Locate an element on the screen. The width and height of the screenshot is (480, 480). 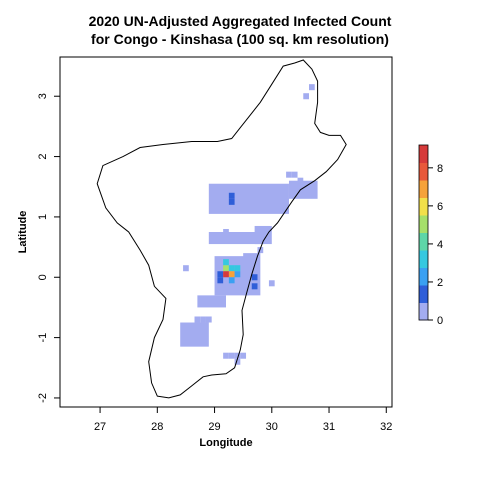
colorbar-tick-label-4: 8 is located at coordinates (440, 169).